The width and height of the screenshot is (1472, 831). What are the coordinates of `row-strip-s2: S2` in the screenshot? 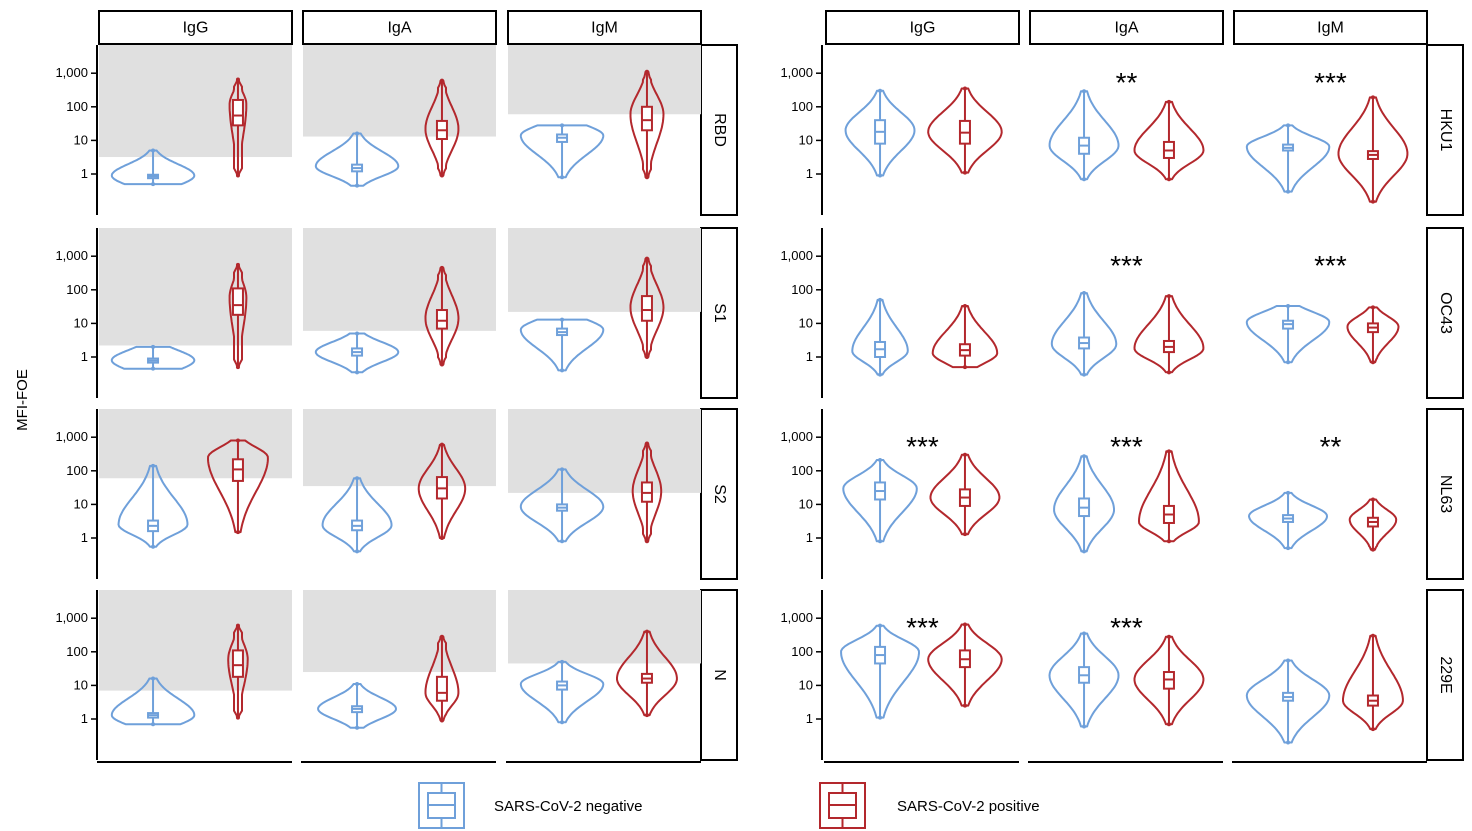 It's located at (719, 494).